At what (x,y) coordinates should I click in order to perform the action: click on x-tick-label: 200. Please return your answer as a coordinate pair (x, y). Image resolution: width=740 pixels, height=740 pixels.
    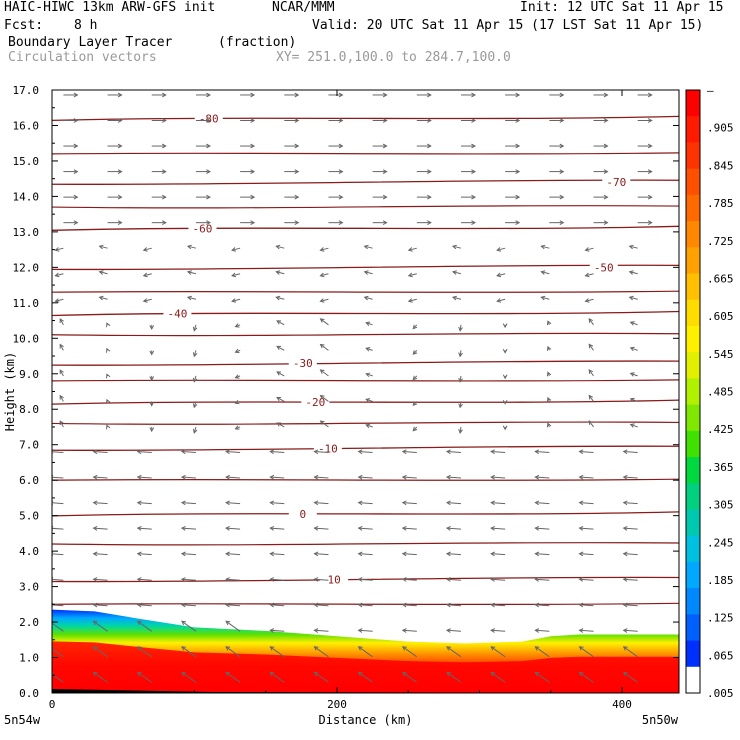
    Looking at the image, I should click on (337, 704).